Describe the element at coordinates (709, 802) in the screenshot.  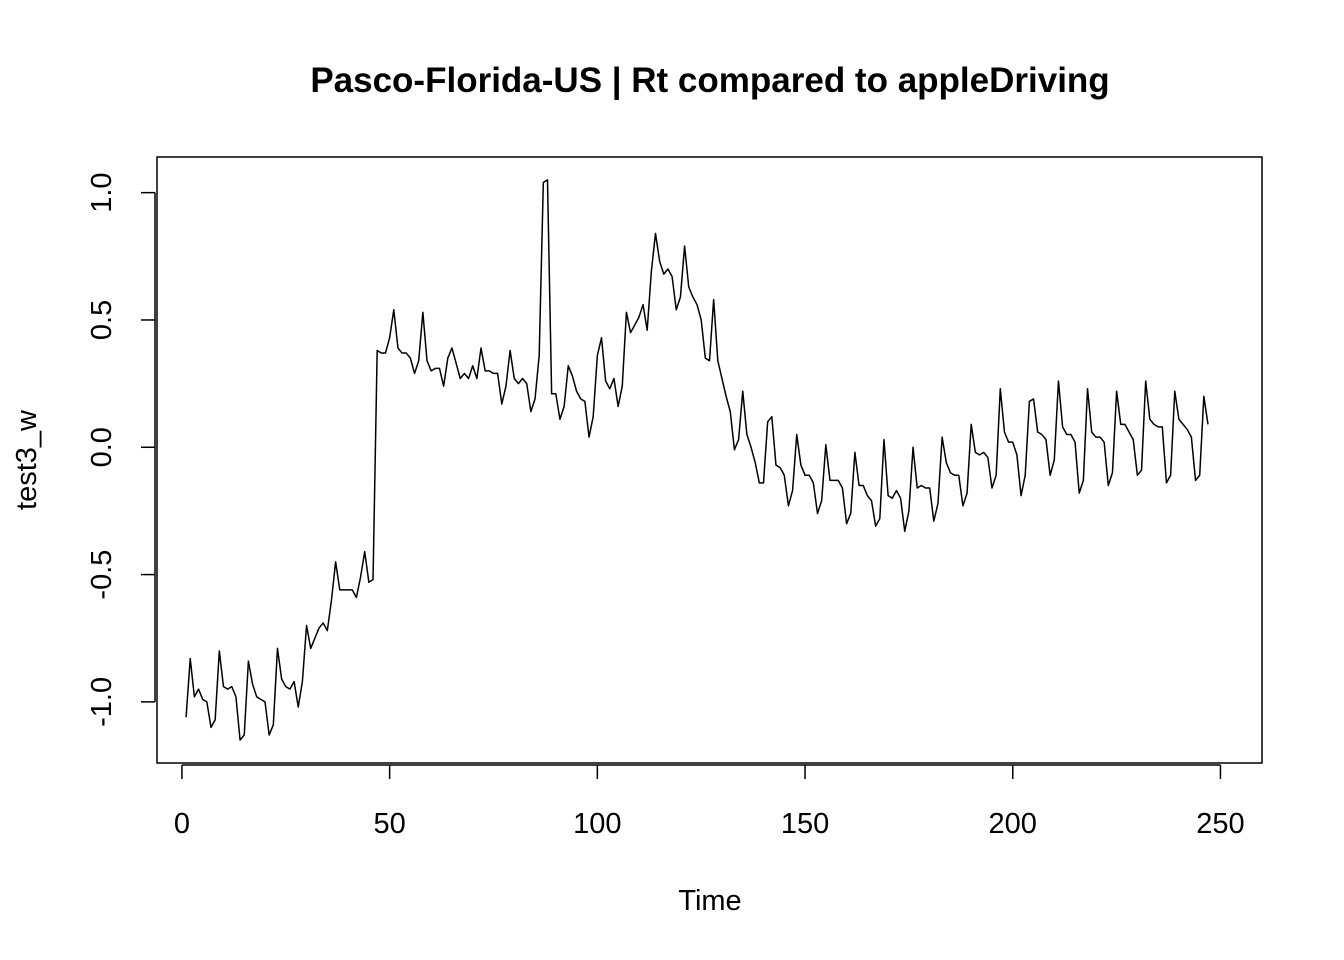
I see `x-axis: 0 50 100 150 200 250` at that location.